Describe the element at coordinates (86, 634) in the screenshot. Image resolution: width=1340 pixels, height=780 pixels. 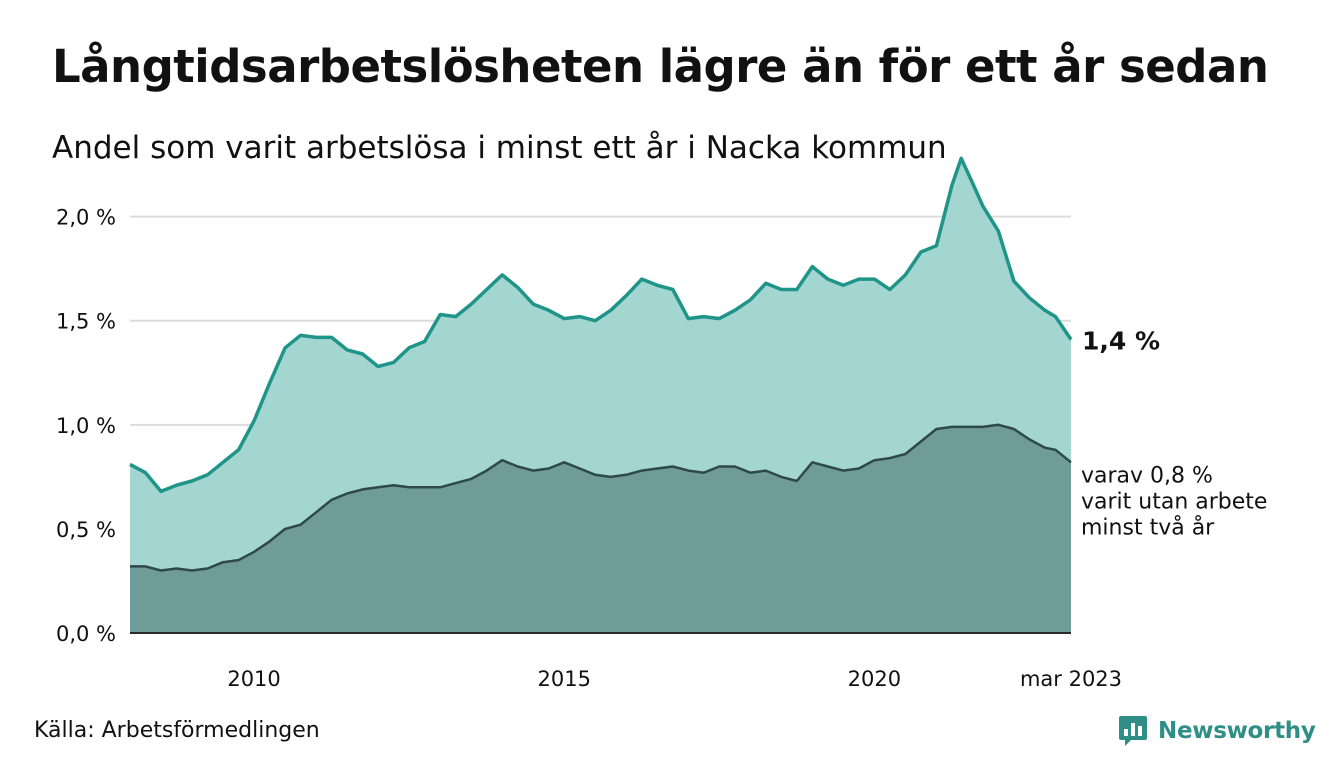
I see `y-tick-label: 0,0 %` at that location.